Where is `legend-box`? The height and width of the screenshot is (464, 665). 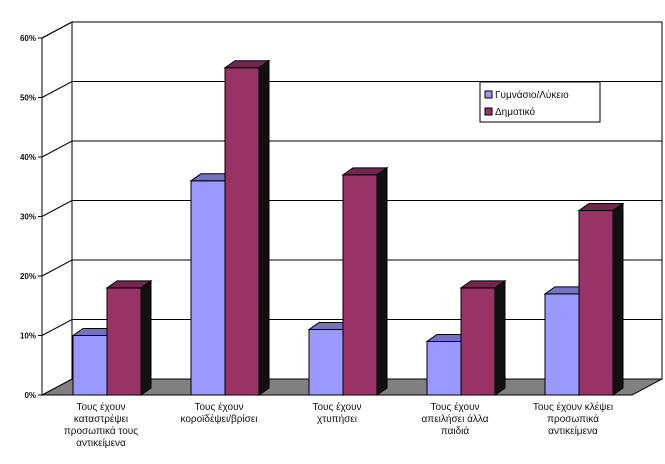
legend-box is located at coordinates (540, 102).